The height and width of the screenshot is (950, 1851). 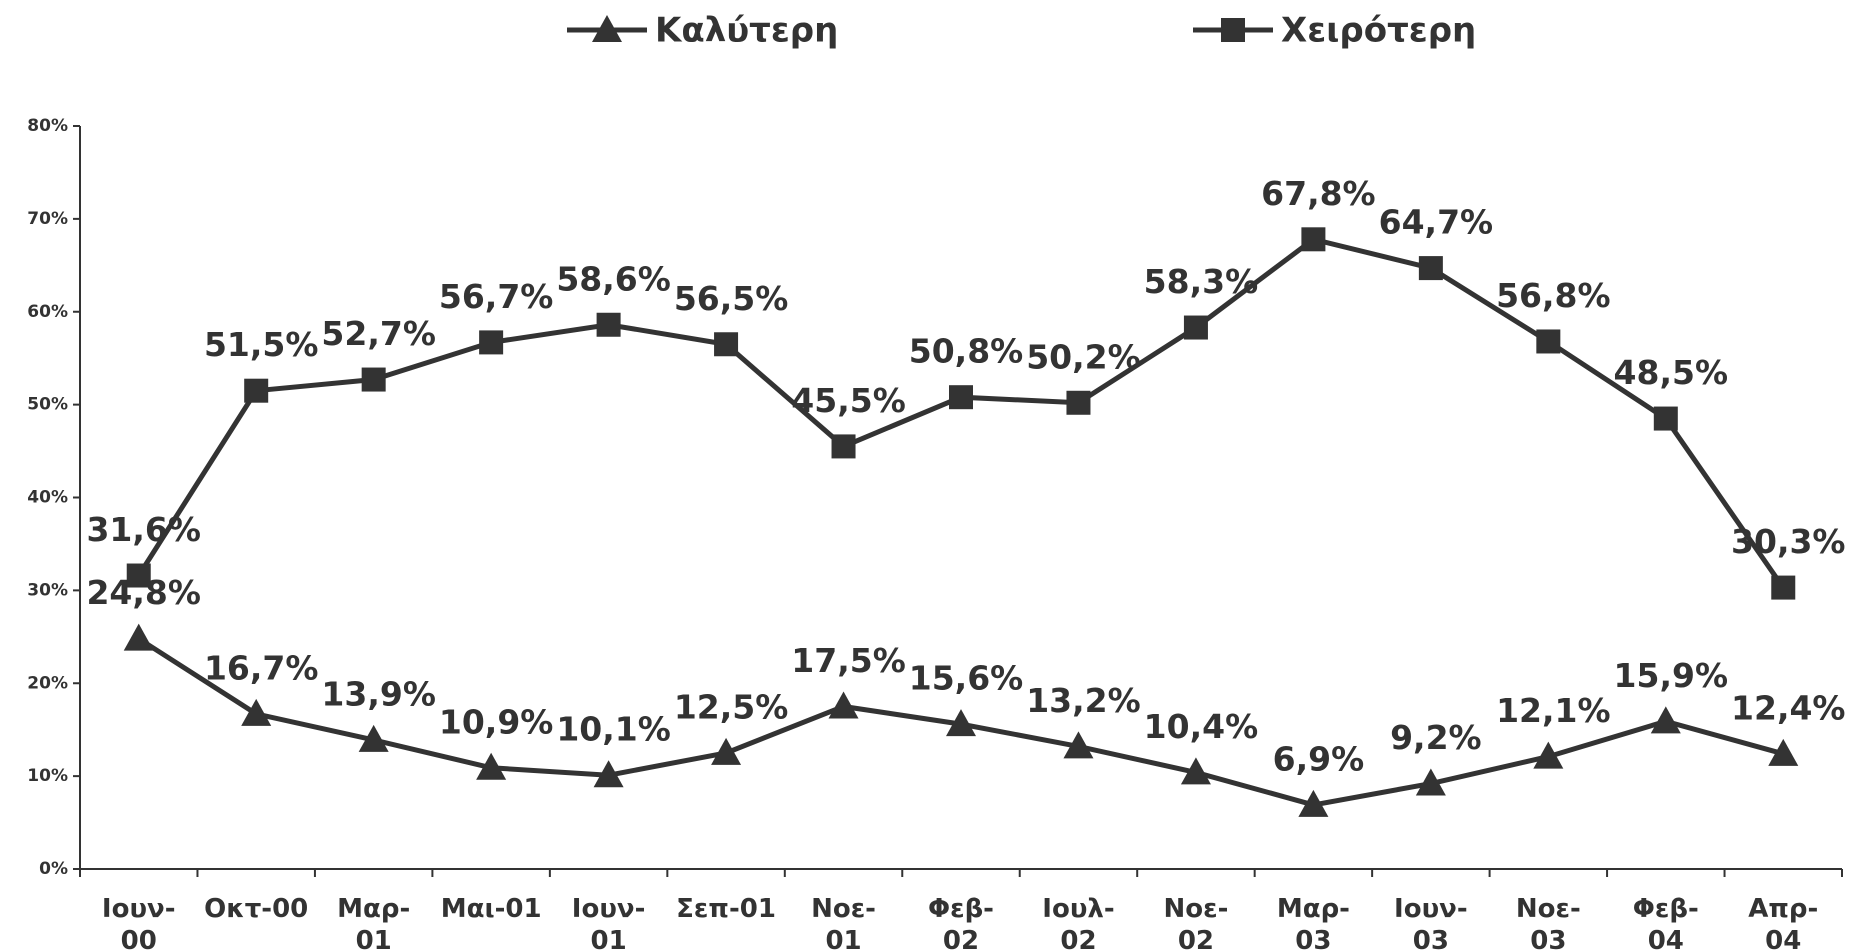 What do you see at coordinates (256, 909) in the screenshot?
I see `x-tick-label: Οκτ-00` at bounding box center [256, 909].